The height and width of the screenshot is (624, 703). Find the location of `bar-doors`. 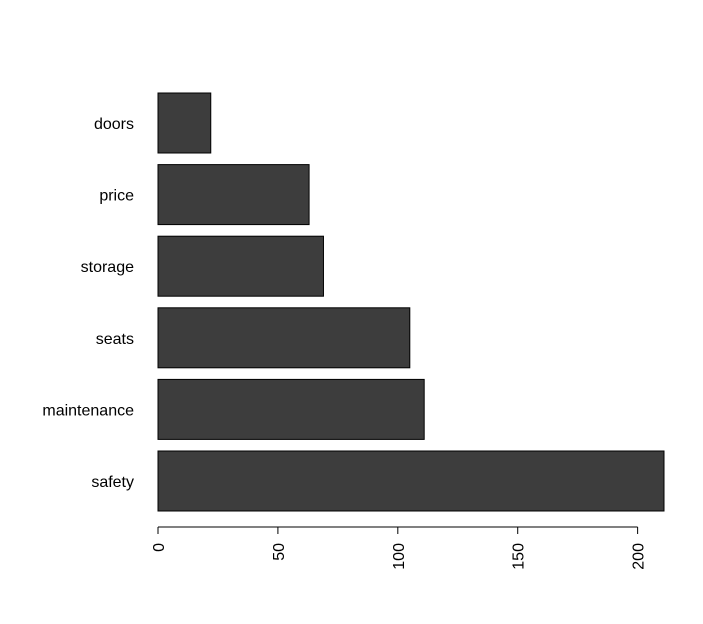

bar-doors is located at coordinates (184, 123).